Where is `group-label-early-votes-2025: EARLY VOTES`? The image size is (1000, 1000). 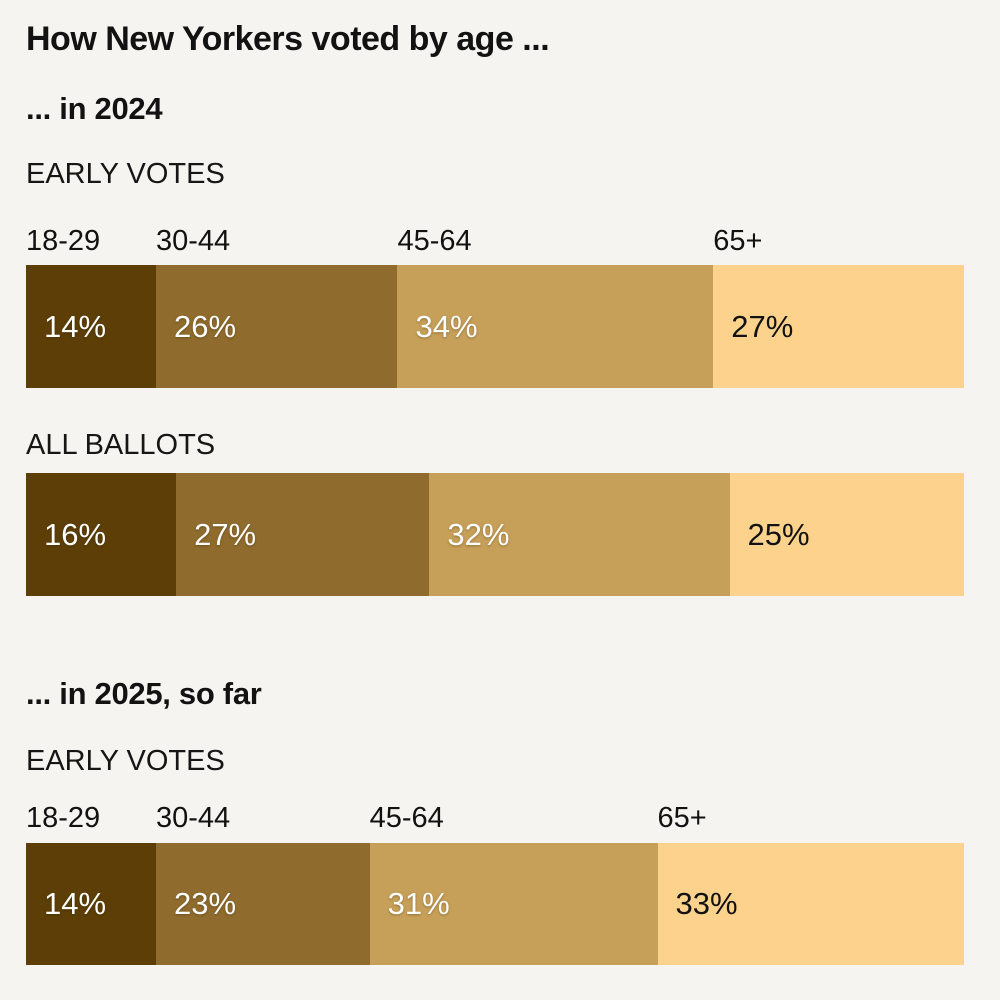
group-label-early-votes-2025: EARLY VOTES is located at coordinates (125, 761).